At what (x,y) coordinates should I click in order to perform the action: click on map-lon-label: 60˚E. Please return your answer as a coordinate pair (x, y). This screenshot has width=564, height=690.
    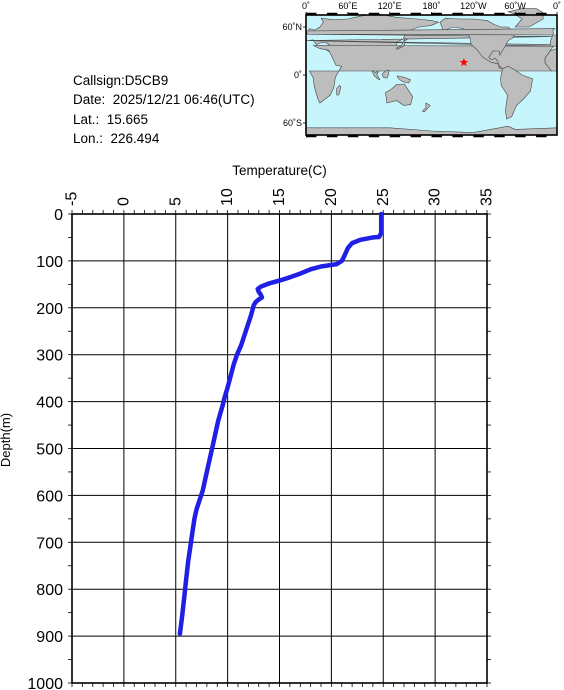
    Looking at the image, I should click on (347, 6).